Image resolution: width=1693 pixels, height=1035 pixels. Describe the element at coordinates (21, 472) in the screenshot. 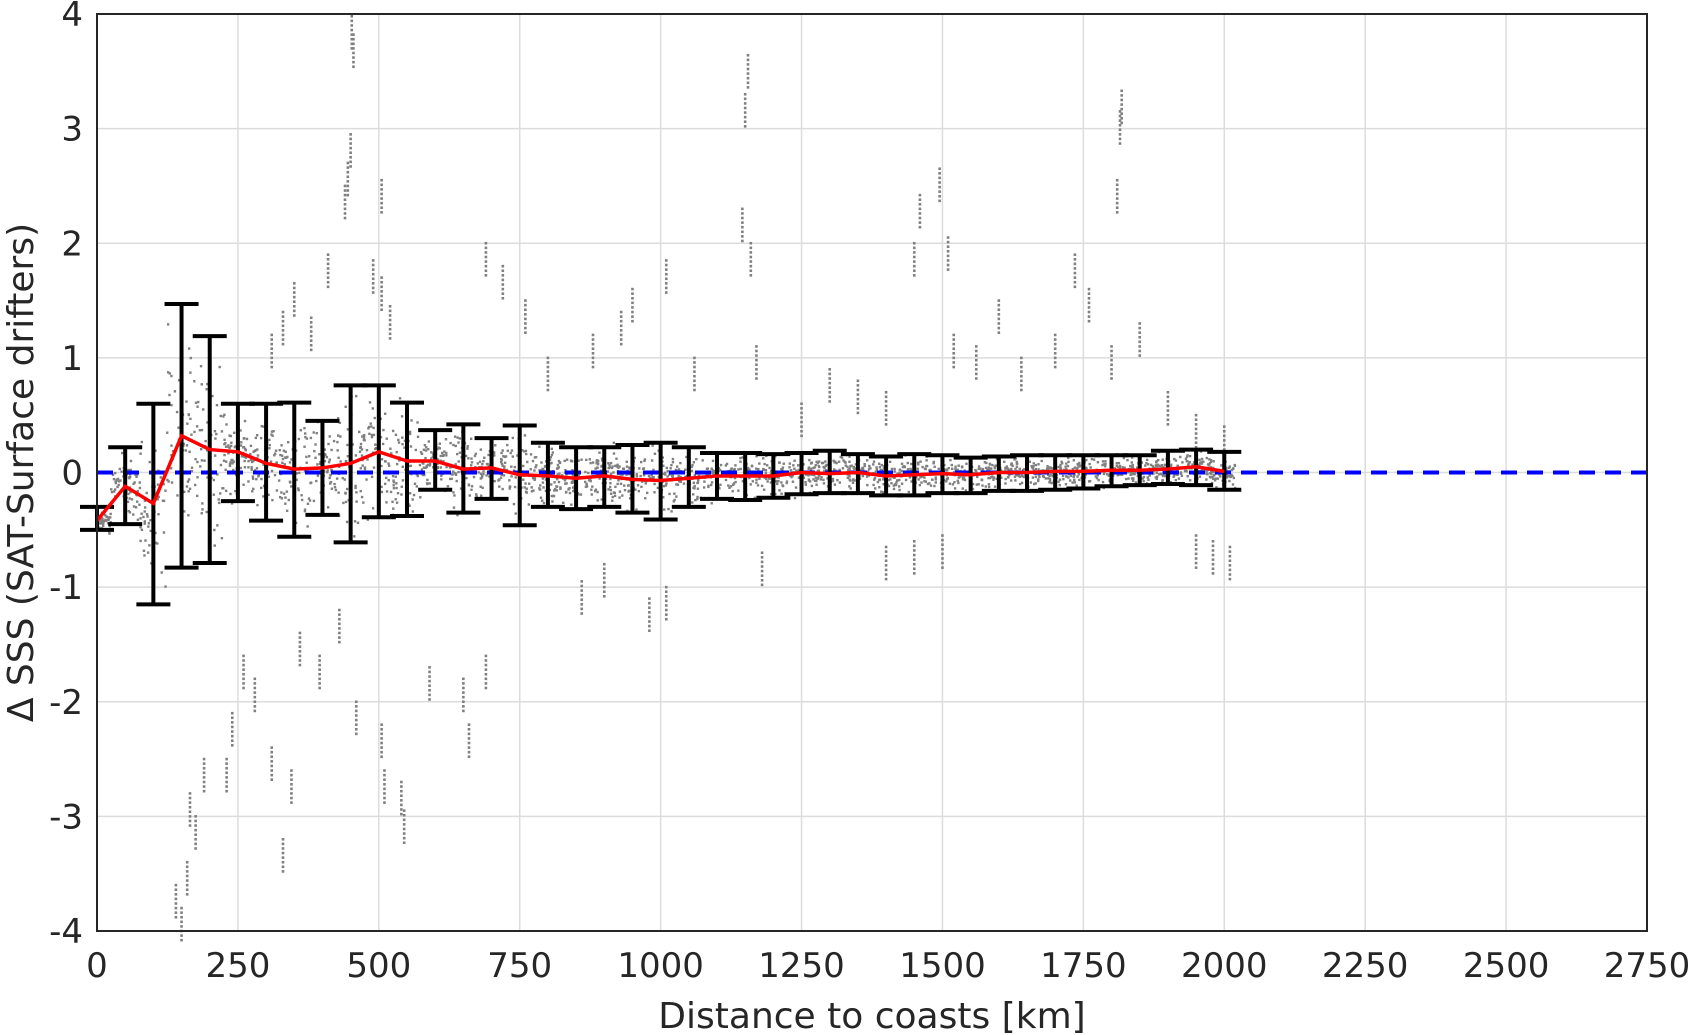

I see `y-axis-label: Δ SSS (SAT-Surface drifters)` at that location.